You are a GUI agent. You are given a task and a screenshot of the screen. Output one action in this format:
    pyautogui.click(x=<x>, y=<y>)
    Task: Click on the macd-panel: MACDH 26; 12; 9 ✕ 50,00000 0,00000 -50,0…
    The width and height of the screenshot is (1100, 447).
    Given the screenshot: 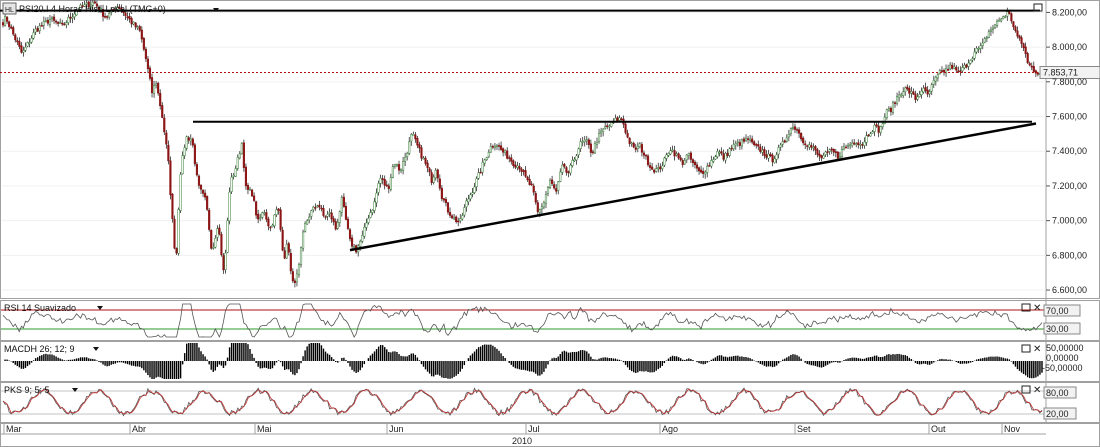 What is the action you would take?
    pyautogui.click(x=544, y=361)
    